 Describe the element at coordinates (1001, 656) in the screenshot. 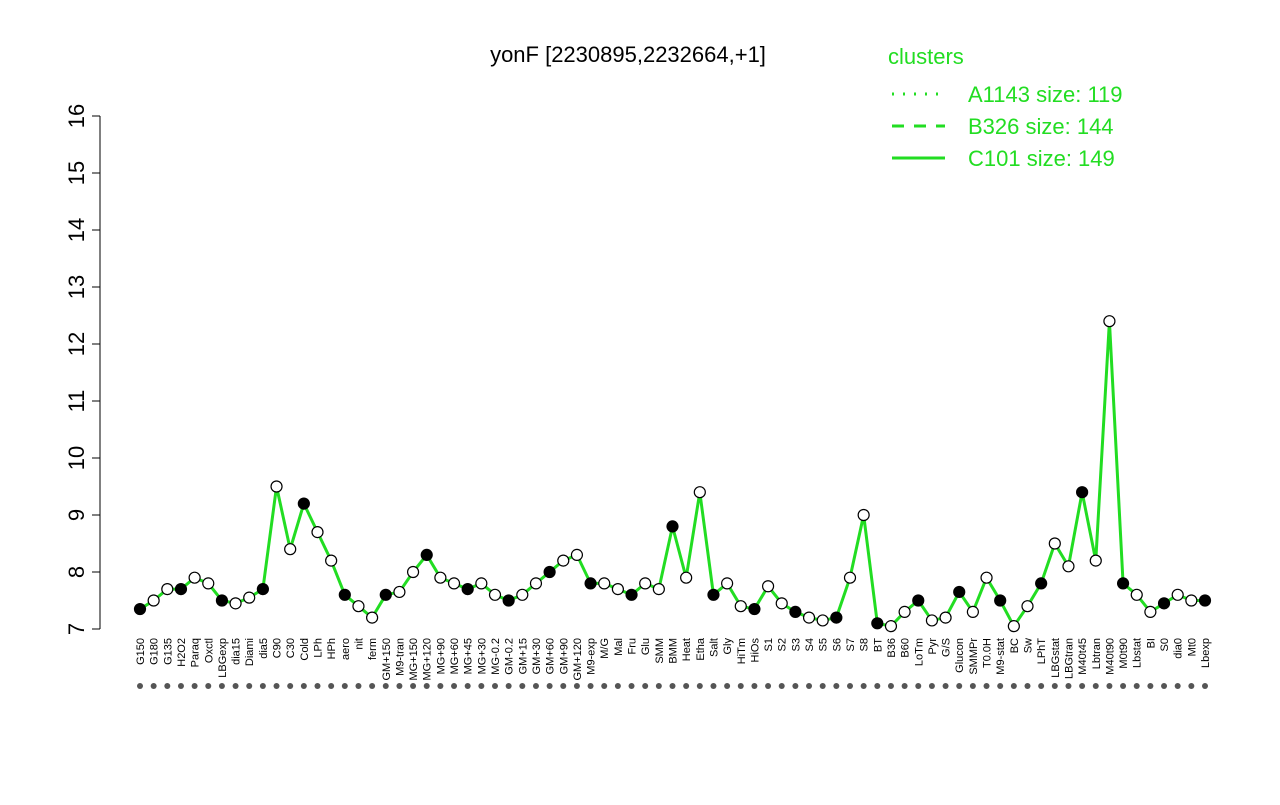

I see `x-tick-label: M9-stat` at that location.